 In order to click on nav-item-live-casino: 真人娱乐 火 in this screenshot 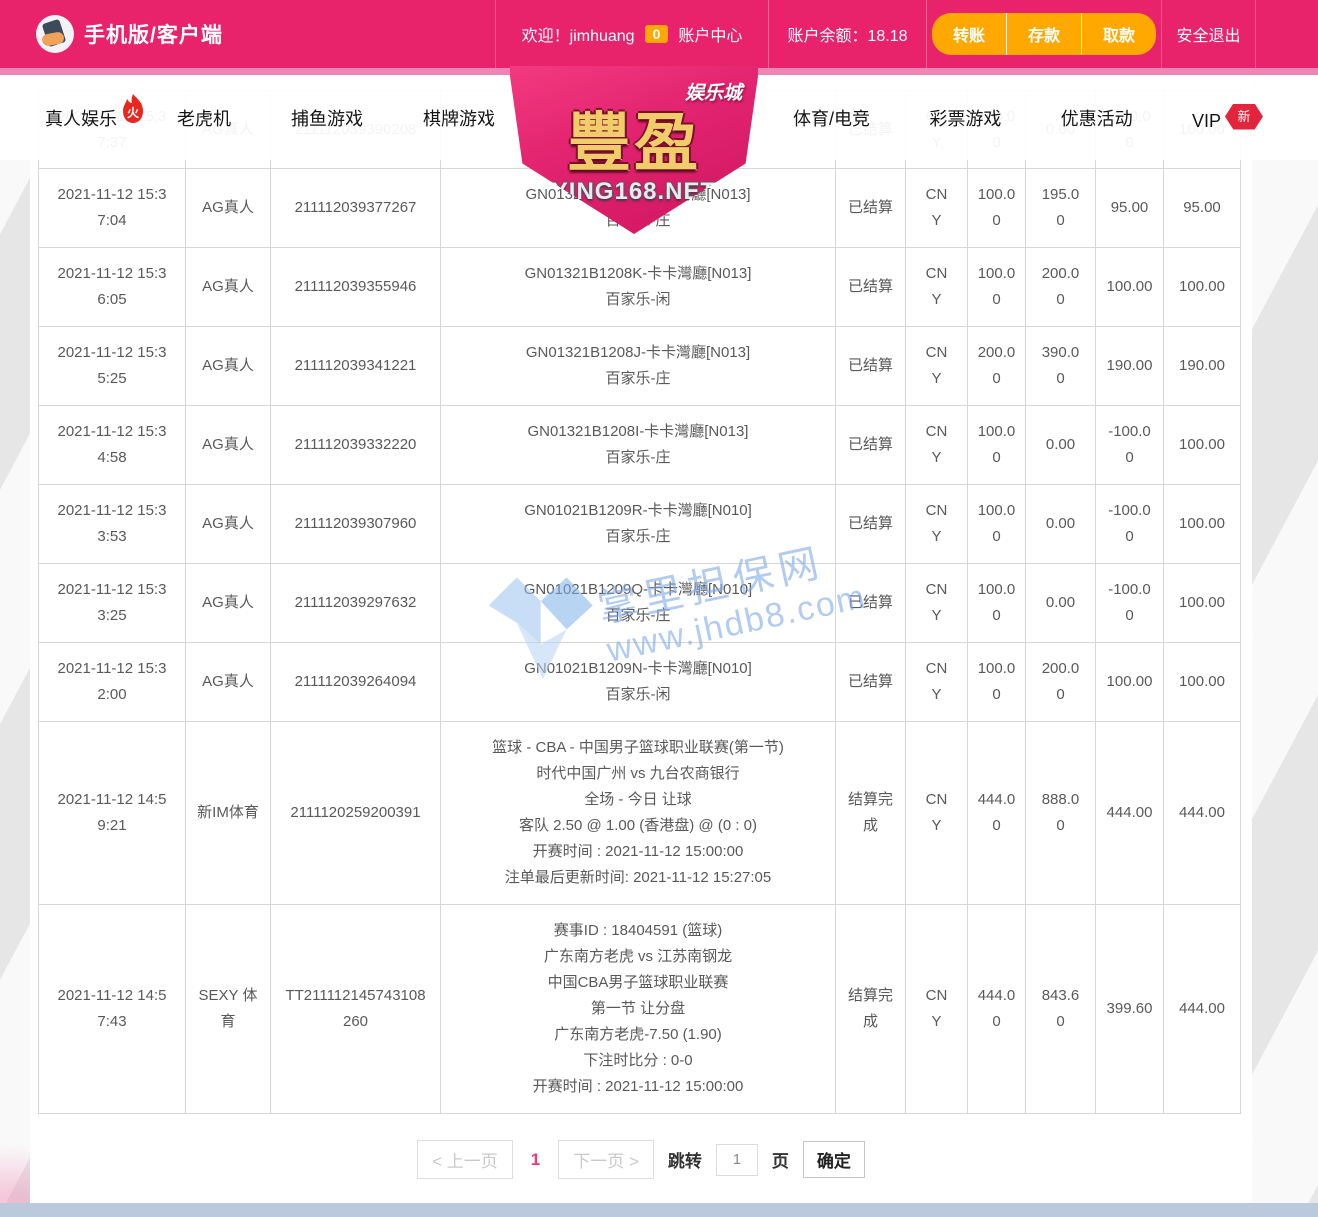, I will do `click(94, 112)`.